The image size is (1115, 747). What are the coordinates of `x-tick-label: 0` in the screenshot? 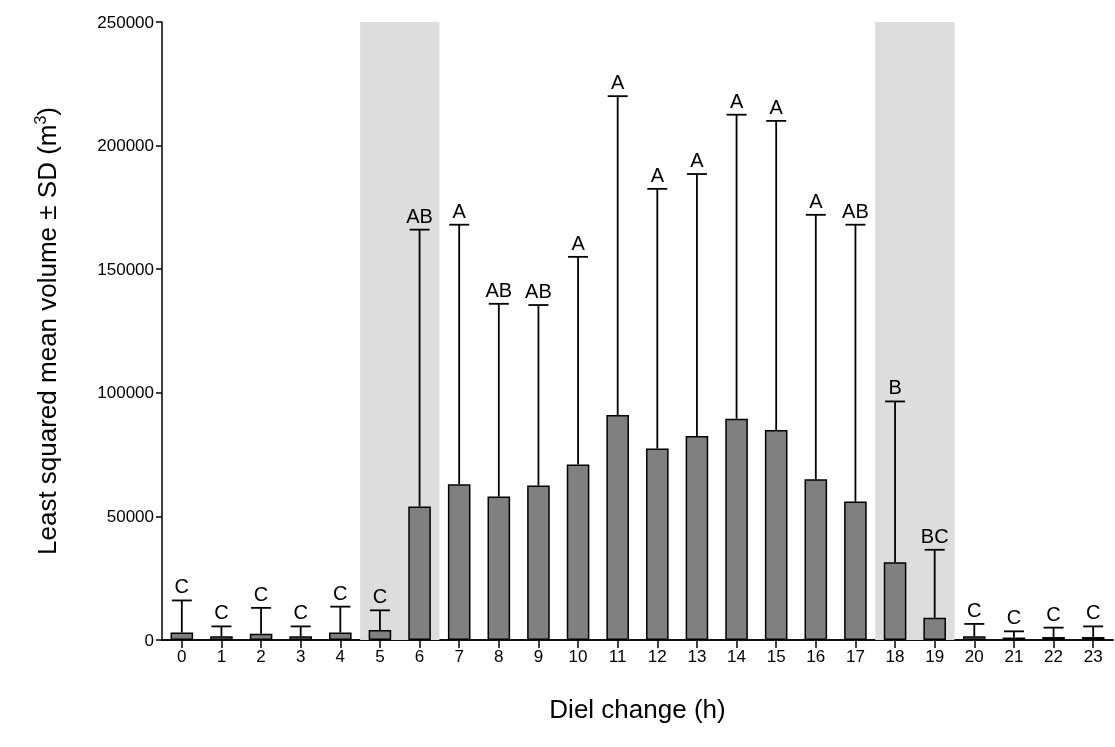 It's located at (182, 656).